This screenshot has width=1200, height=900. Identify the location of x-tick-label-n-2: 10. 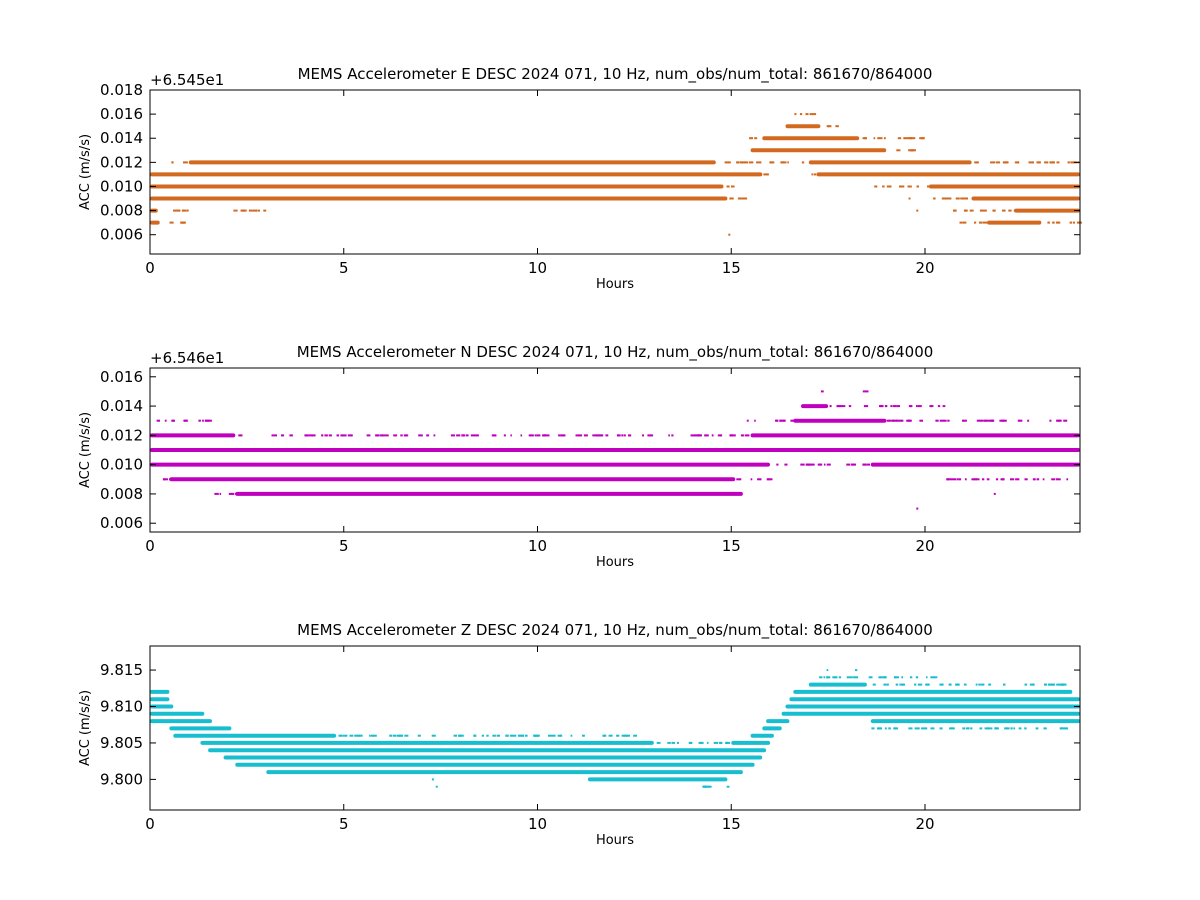
(537, 546).